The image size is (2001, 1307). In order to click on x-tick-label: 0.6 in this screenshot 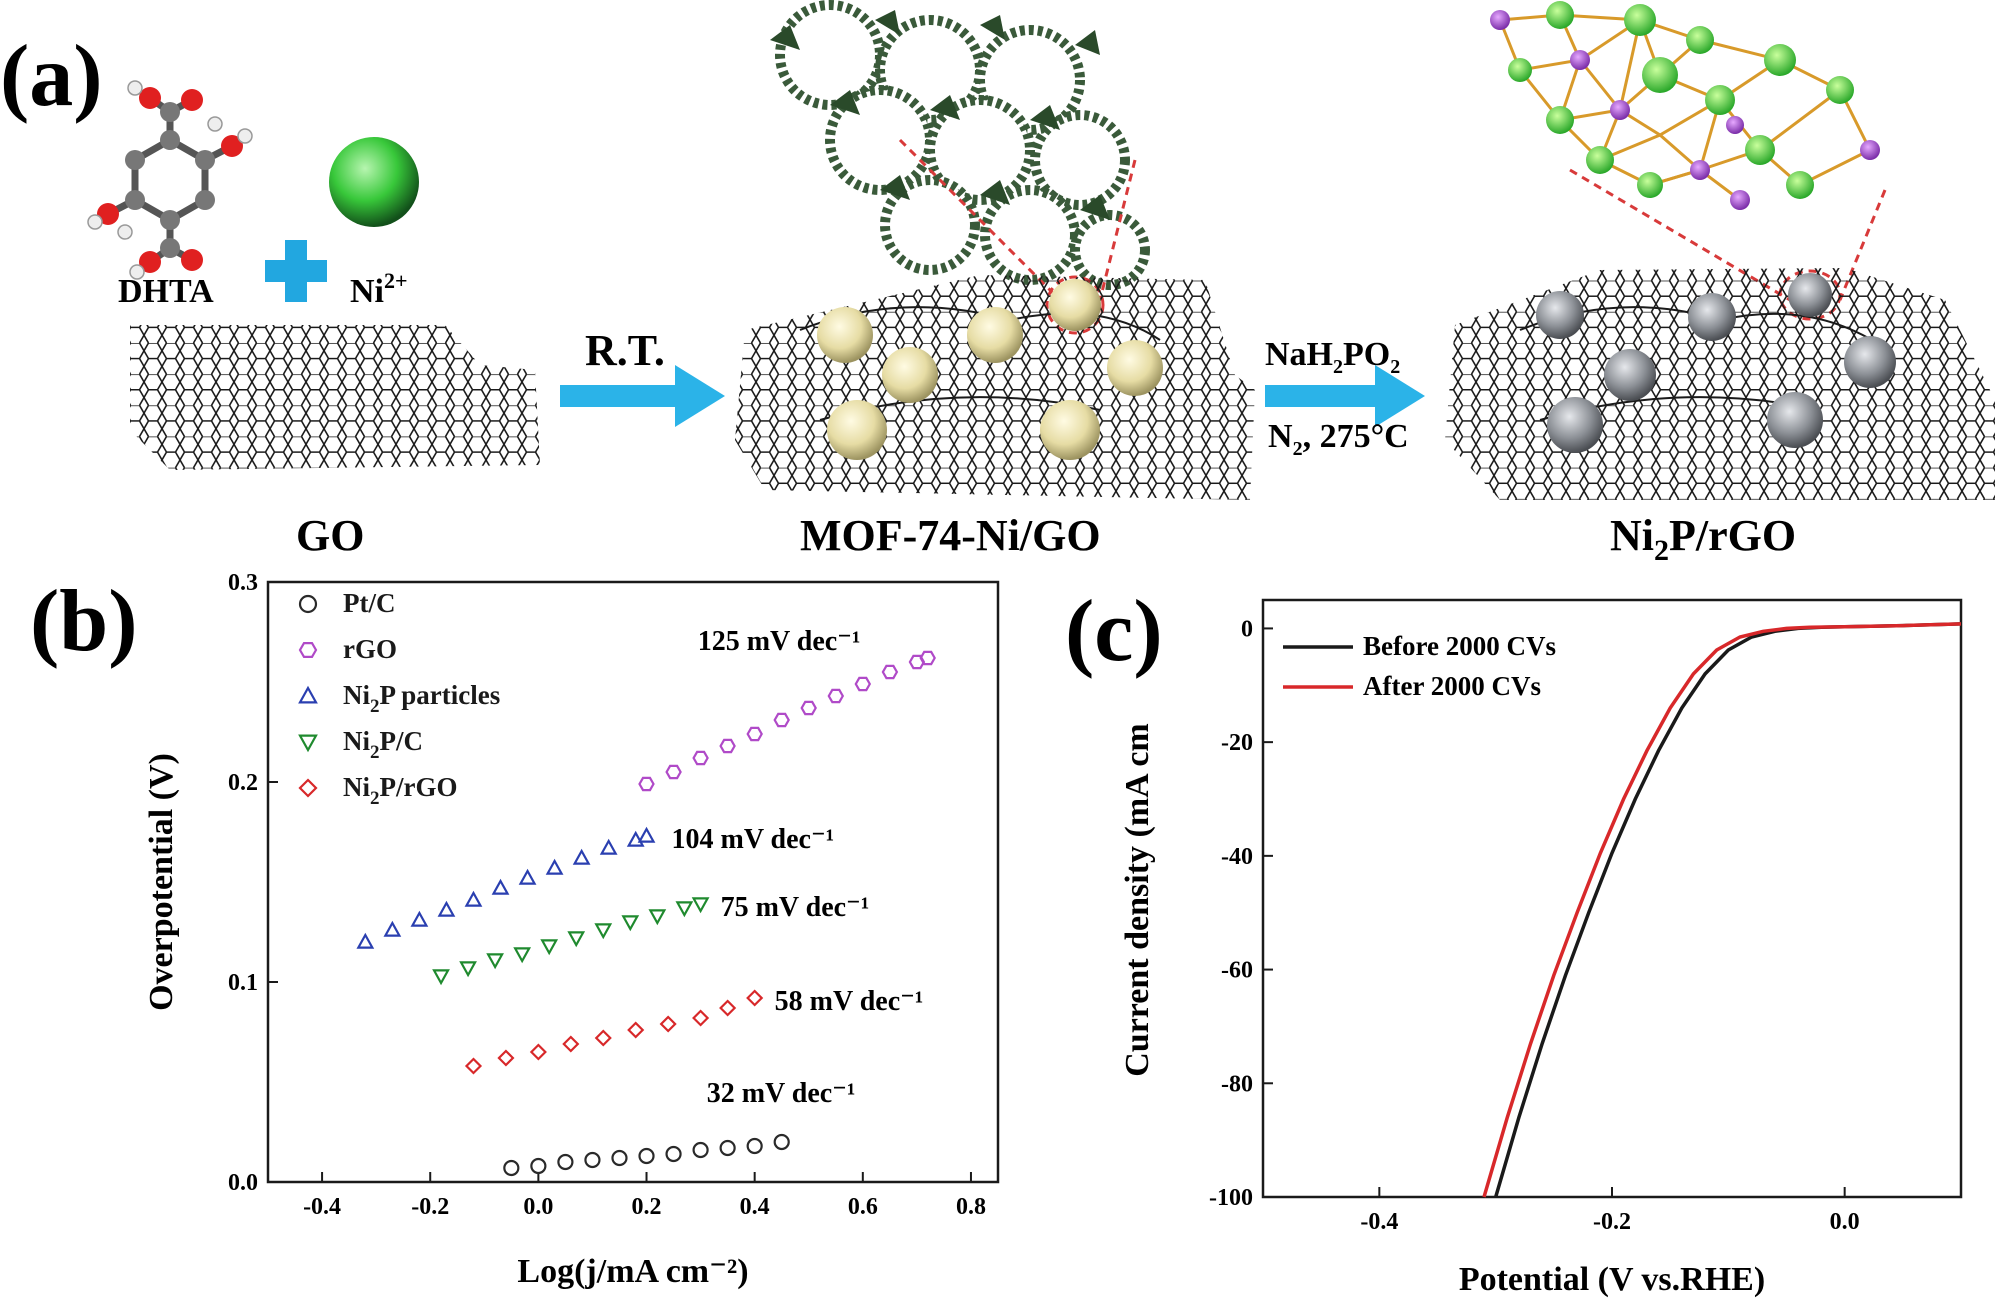, I will do `click(863, 1207)`.